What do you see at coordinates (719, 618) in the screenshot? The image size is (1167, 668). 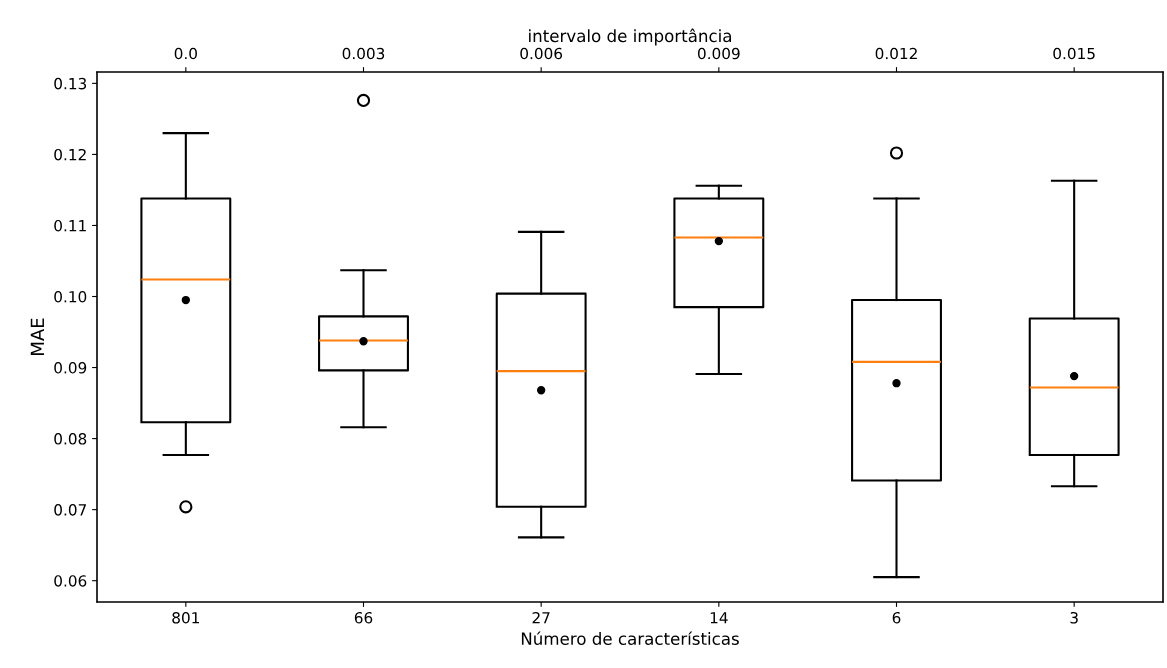 I see `x-tick-label: 14` at bounding box center [719, 618].